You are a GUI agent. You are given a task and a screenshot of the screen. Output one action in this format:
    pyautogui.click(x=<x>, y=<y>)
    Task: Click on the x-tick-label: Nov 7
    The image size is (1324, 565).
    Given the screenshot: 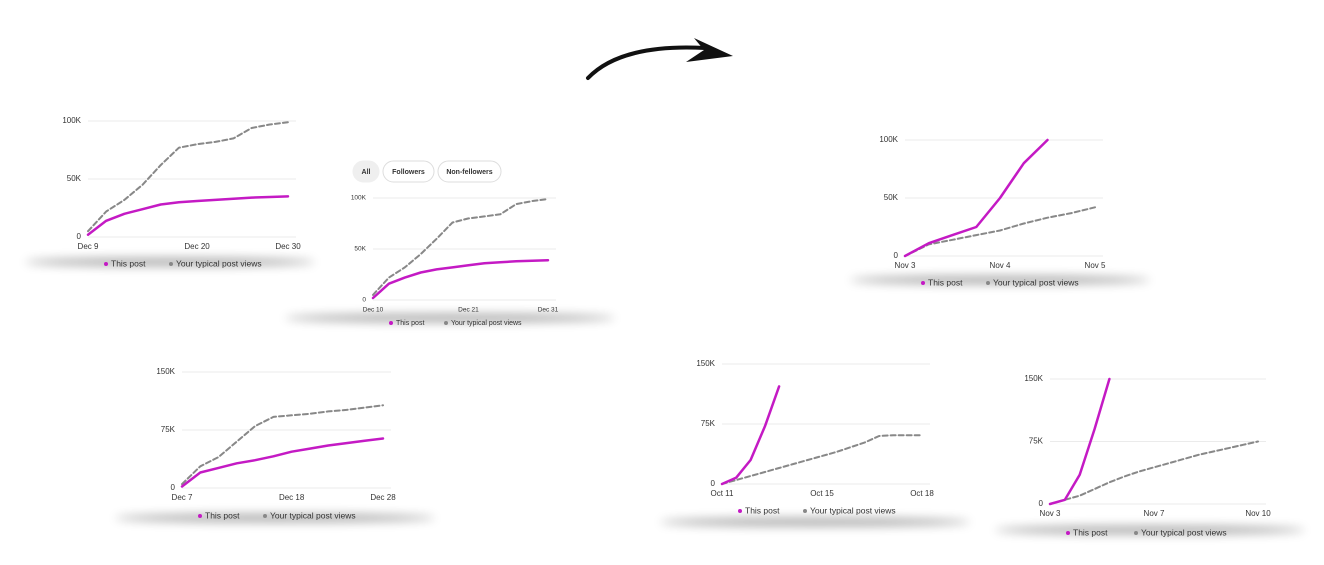 What is the action you would take?
    pyautogui.click(x=1154, y=513)
    